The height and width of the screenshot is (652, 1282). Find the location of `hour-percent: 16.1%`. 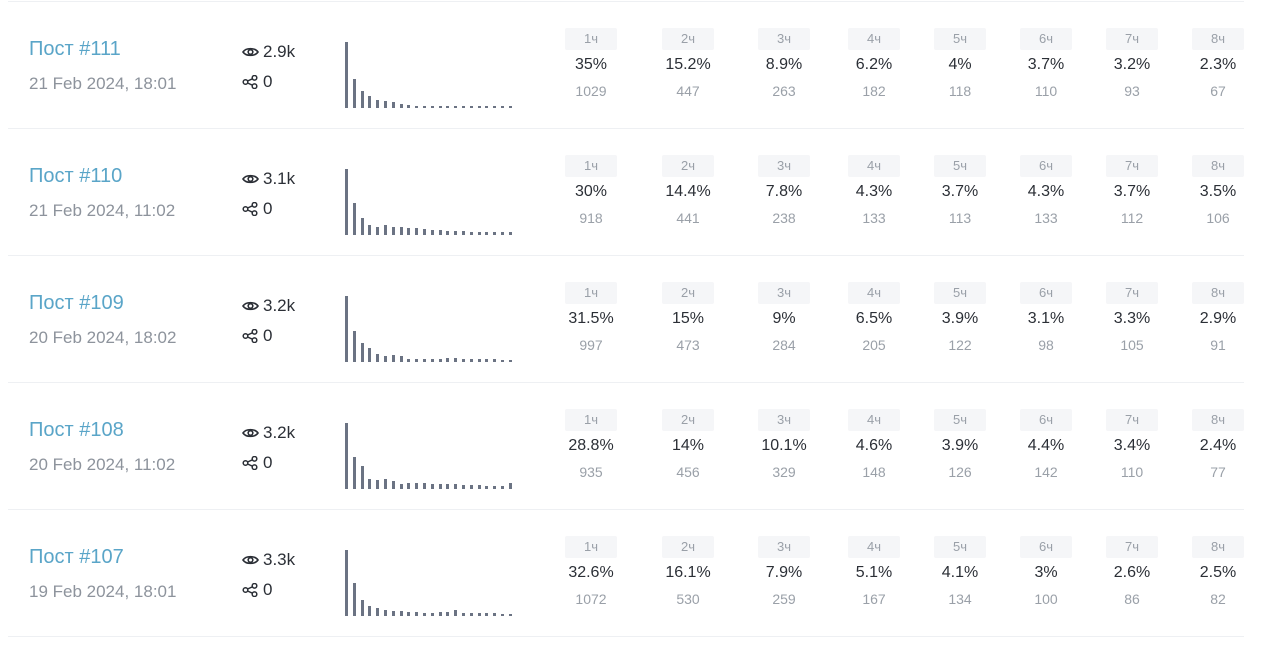

hour-percent: 16.1% is located at coordinates (688, 572).